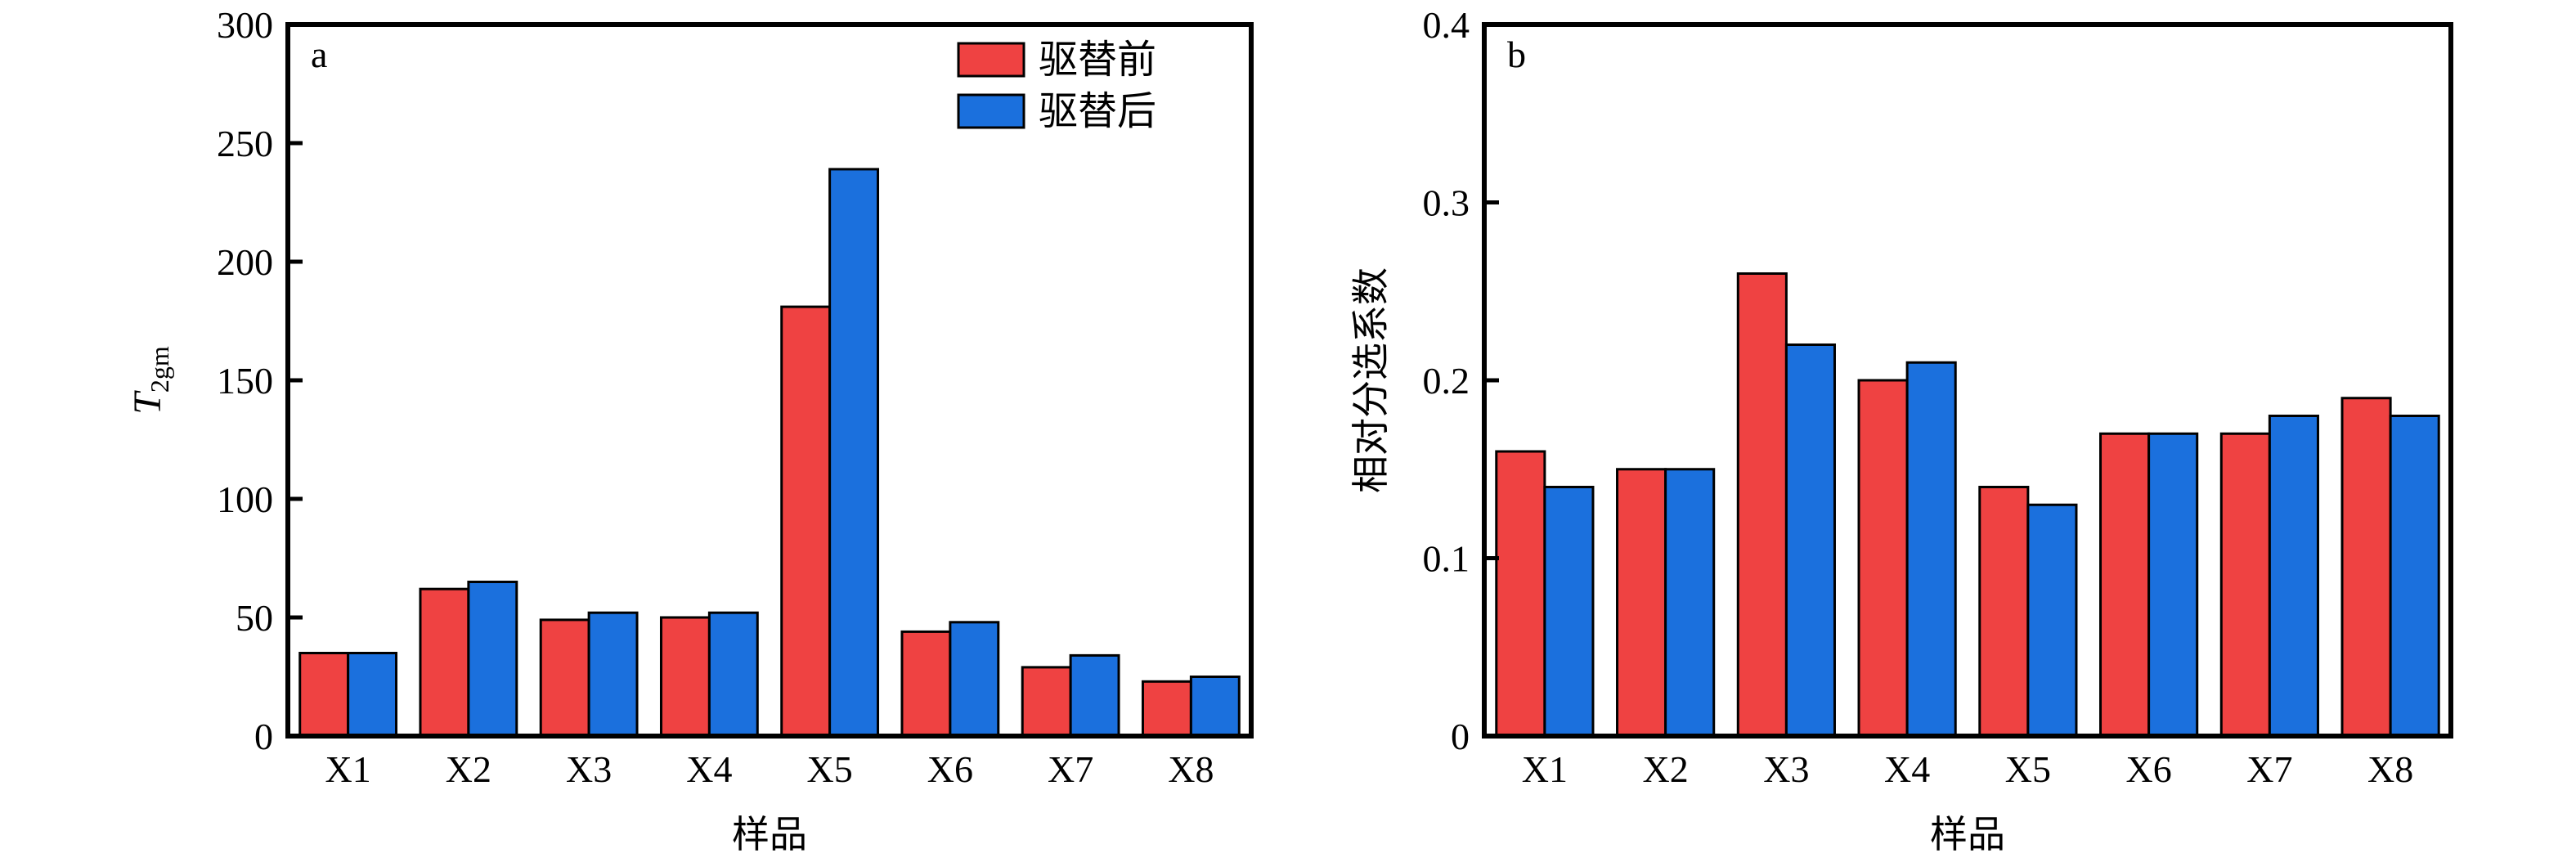 This screenshot has width=2576, height=862. Describe the element at coordinates (1447, 559) in the screenshot. I see `y-tick-label: 0.1` at that location.